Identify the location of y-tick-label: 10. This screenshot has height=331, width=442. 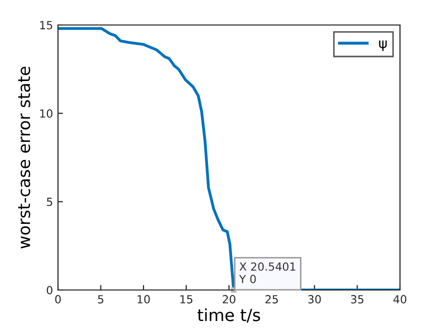
(46, 113).